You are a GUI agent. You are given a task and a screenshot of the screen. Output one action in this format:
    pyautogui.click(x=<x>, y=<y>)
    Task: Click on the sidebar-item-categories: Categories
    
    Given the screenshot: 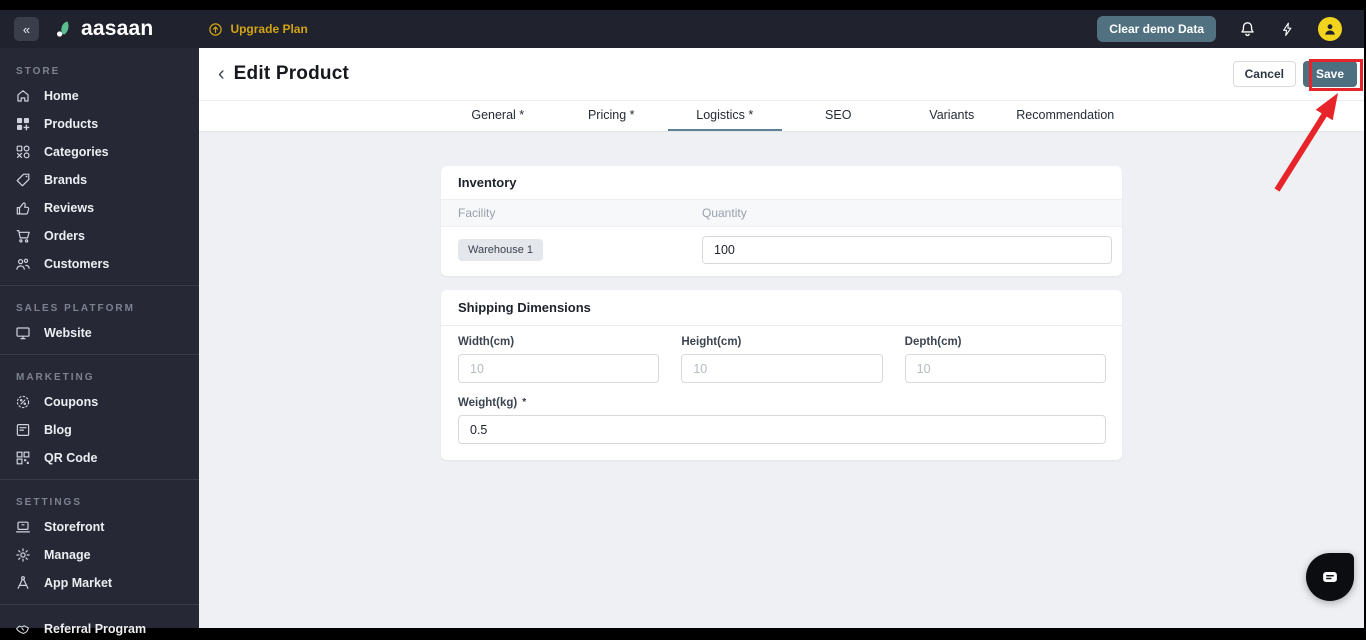 What is the action you would take?
    pyautogui.click(x=99, y=152)
    